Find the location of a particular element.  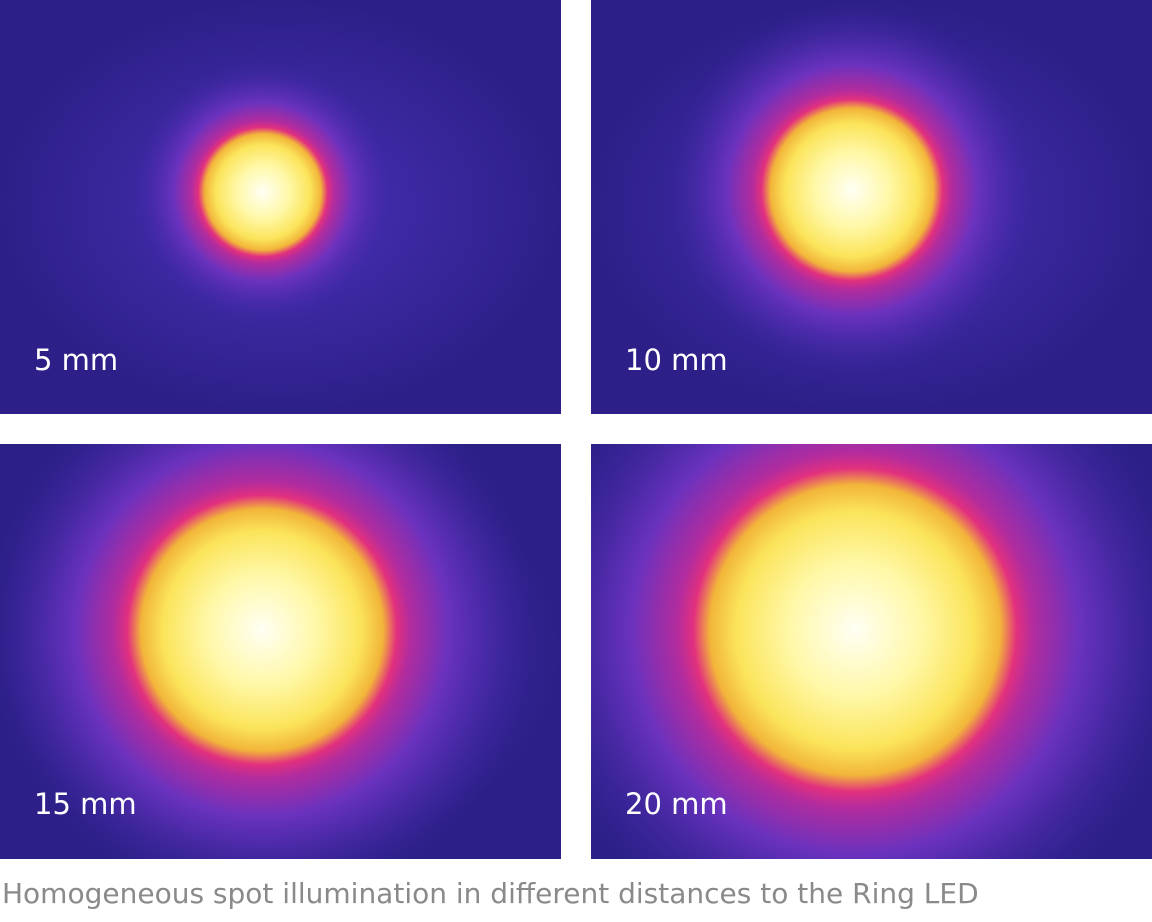

panel-label: 15 mm is located at coordinates (85, 804).